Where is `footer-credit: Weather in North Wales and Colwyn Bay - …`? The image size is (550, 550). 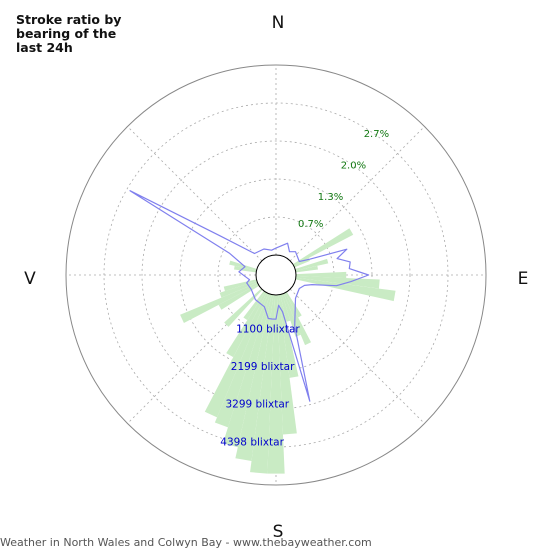
footer-credit: Weather in North Wales and Colwyn Bay - … is located at coordinates (186, 542).